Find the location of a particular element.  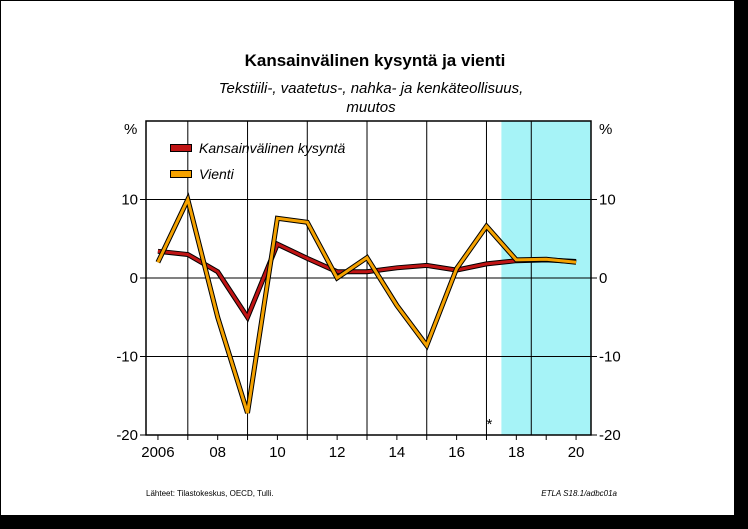

y-tick-label-left: -20 is located at coordinates (127, 435).